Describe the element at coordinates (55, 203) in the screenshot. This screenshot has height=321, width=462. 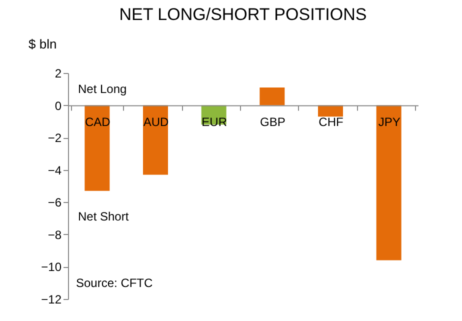
I see `y-tick-label: −6` at that location.